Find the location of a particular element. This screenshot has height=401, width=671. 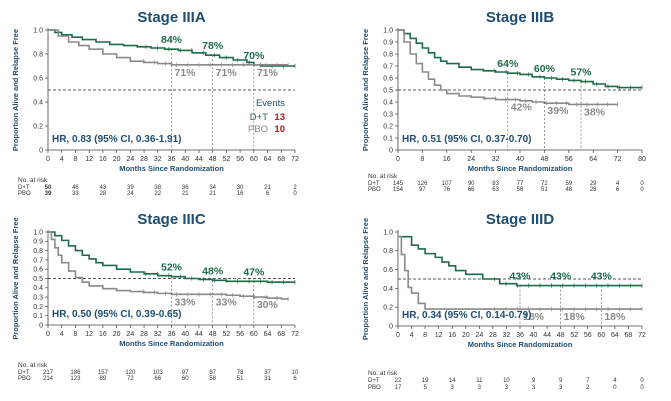

events-dt-label: D+T is located at coordinates (259, 117).